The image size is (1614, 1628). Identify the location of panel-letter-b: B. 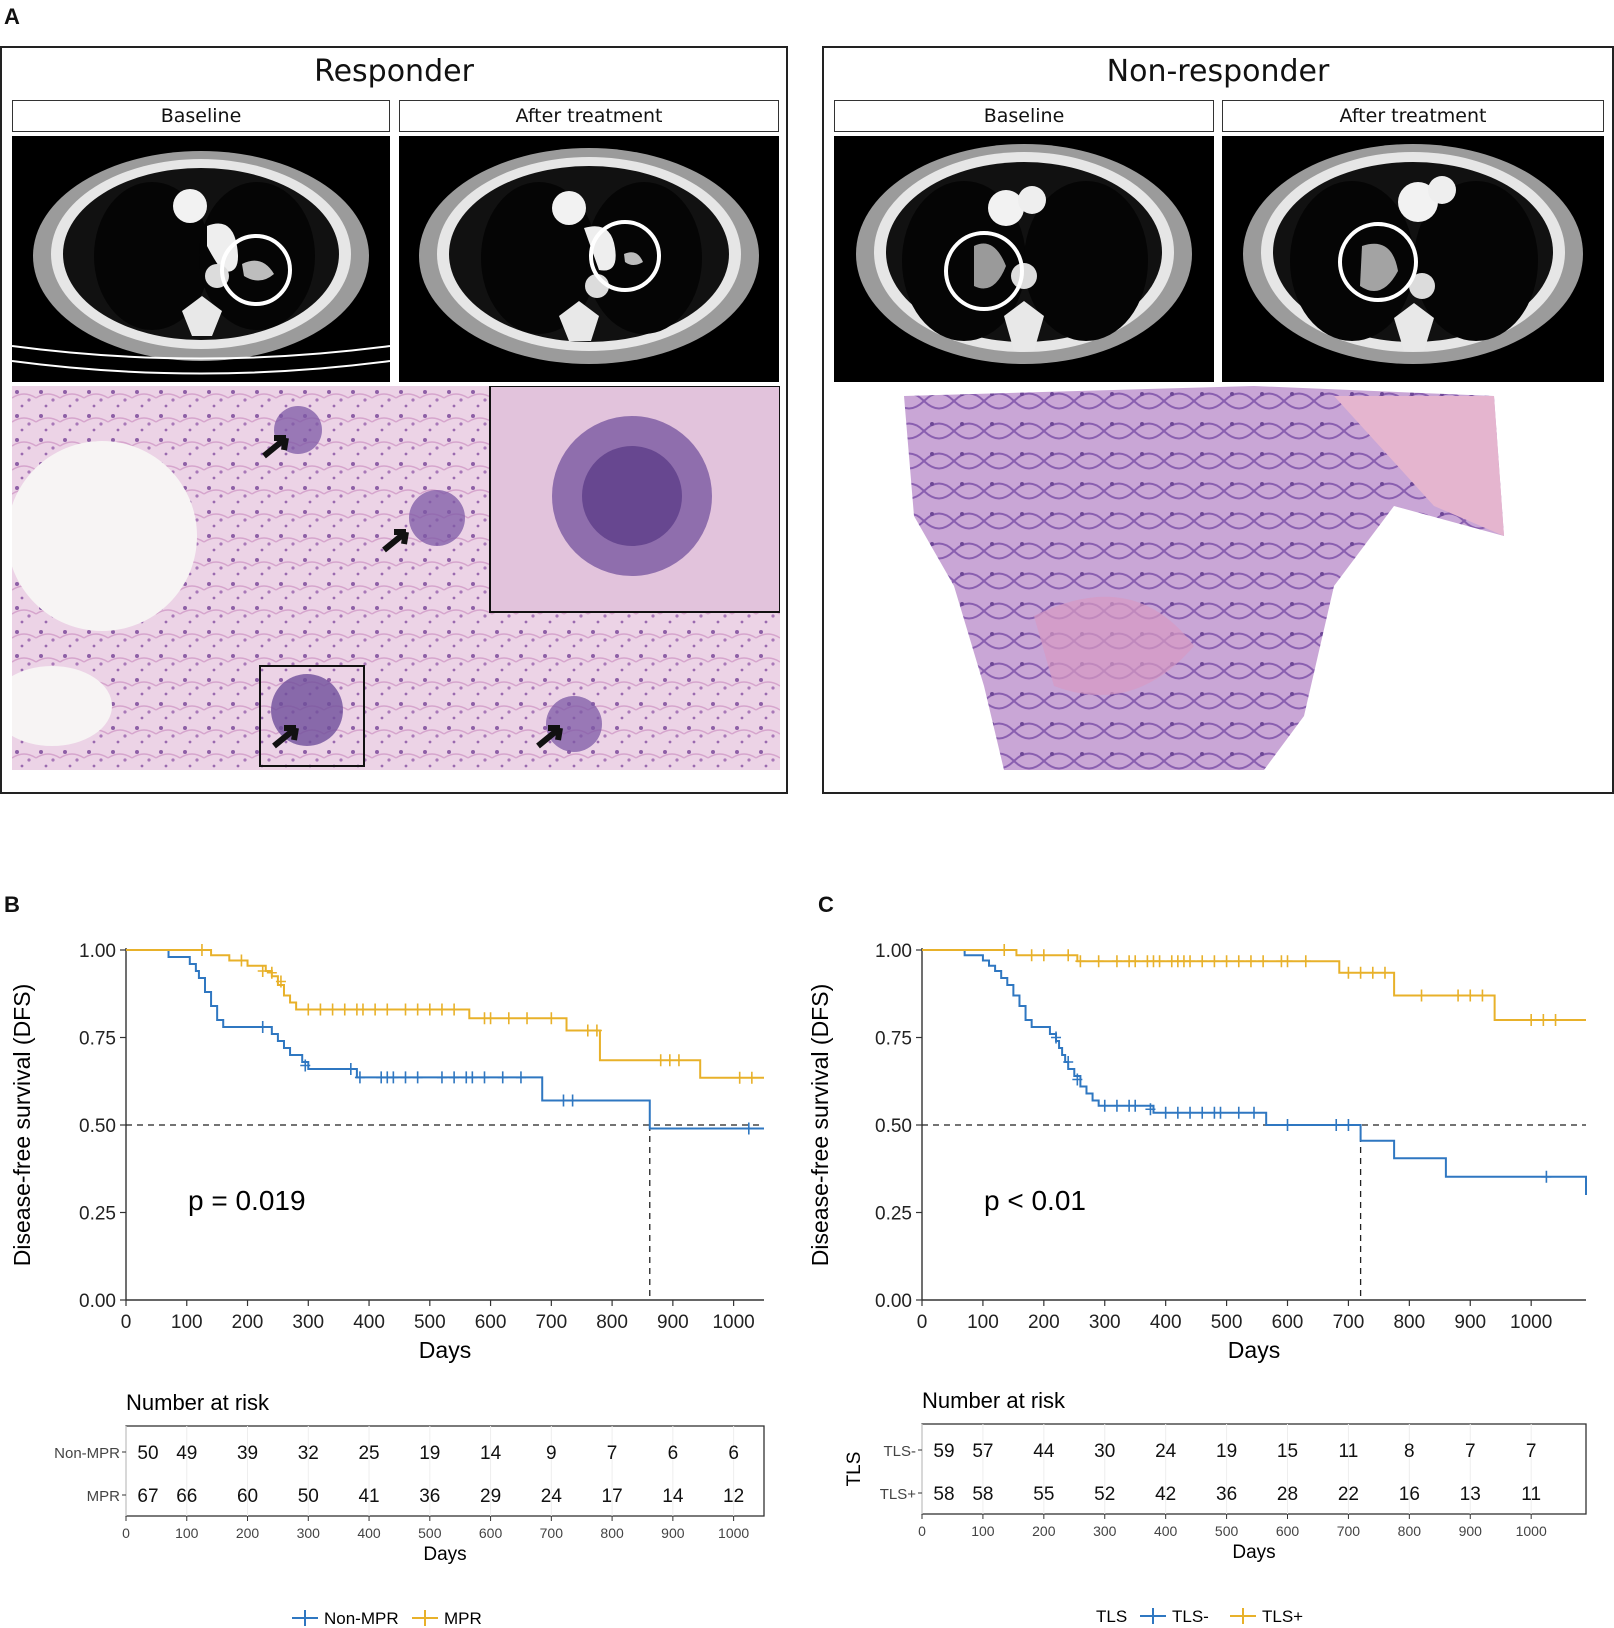
(12, 904).